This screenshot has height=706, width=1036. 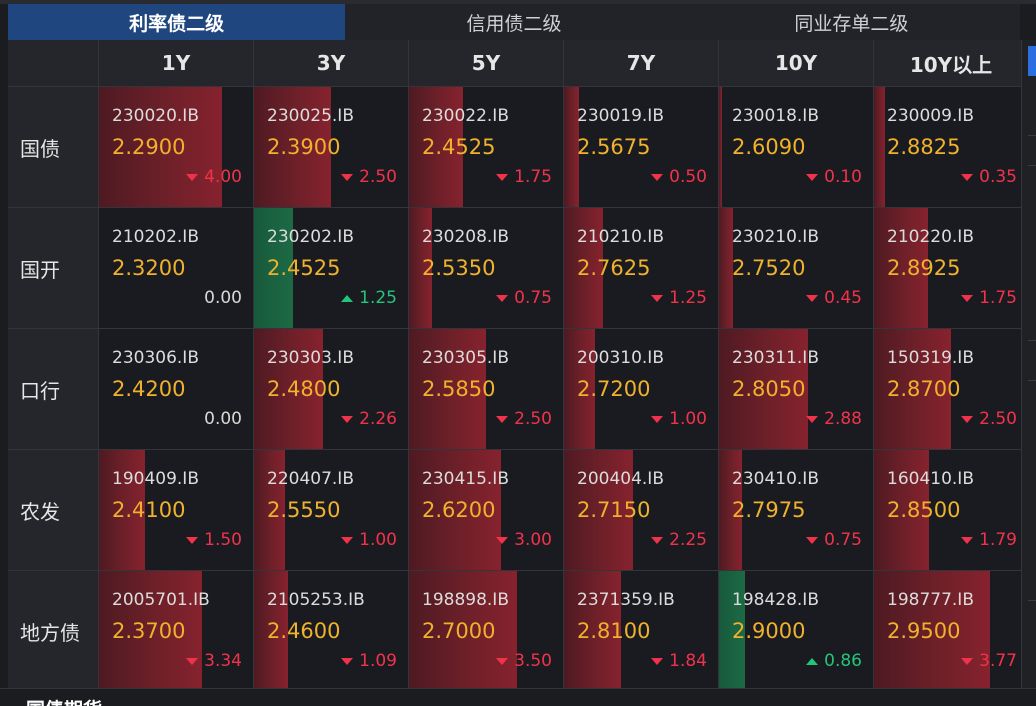 I want to click on bond-yield: 2.7000, so click(x=459, y=631).